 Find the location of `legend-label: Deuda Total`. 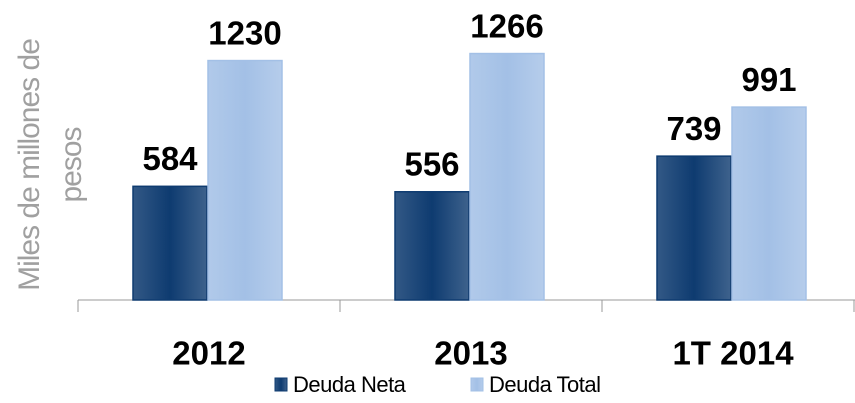

legend-label: Deuda Total is located at coordinates (545, 384).